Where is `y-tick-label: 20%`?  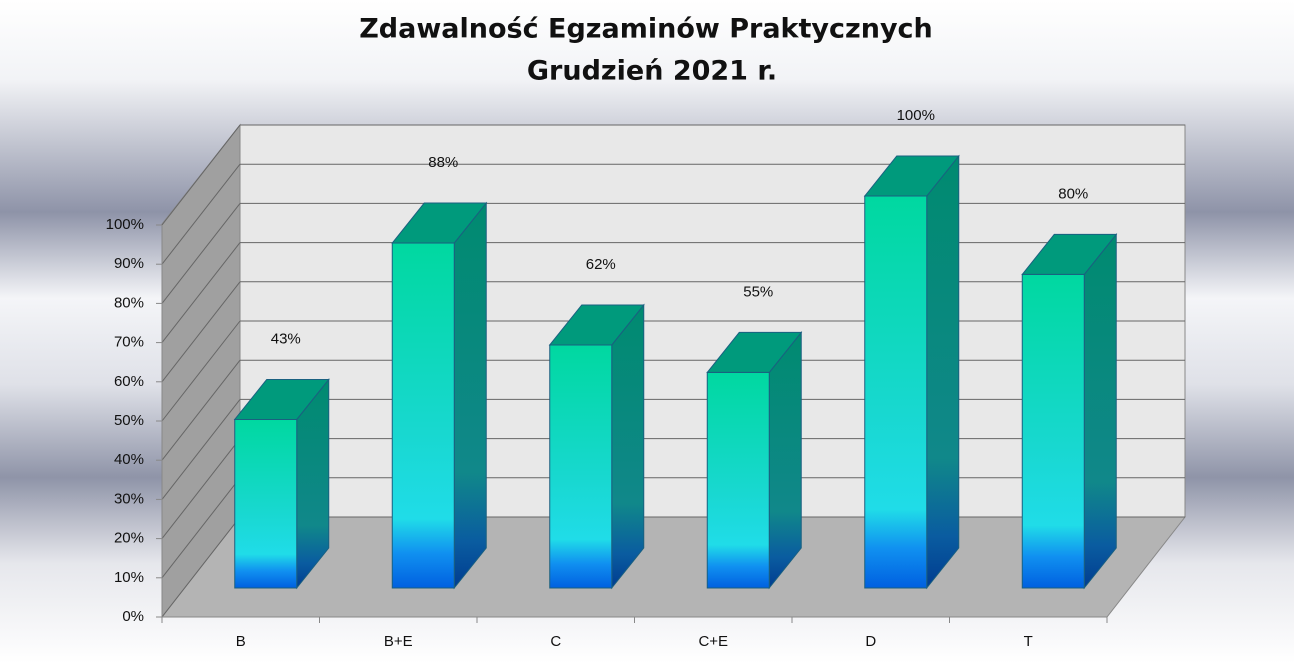
y-tick-label: 20% is located at coordinates (129, 538).